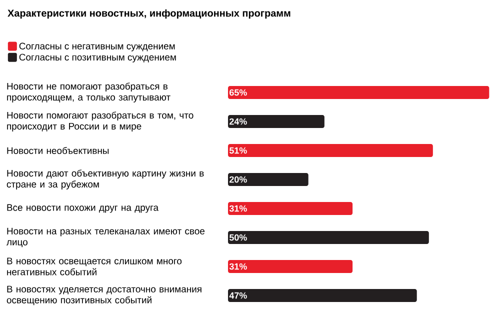 The height and width of the screenshot is (324, 500). Describe the element at coordinates (88, 92) in the screenshot. I see `y-tick-label: Новости не помогают разобраться в происходящем, а только запутывают` at that location.